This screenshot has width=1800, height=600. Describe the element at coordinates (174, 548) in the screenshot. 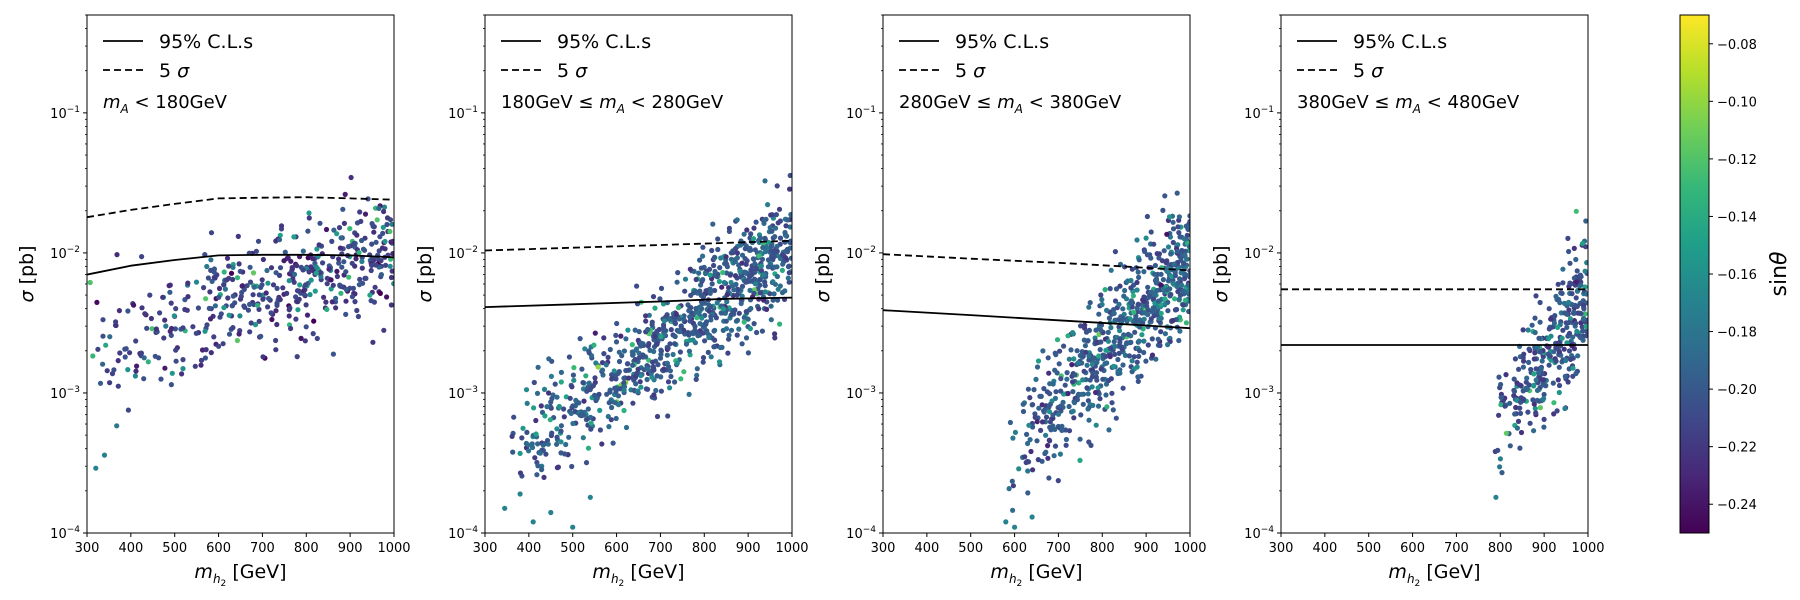

I see `x-tick-label: 500` at that location.